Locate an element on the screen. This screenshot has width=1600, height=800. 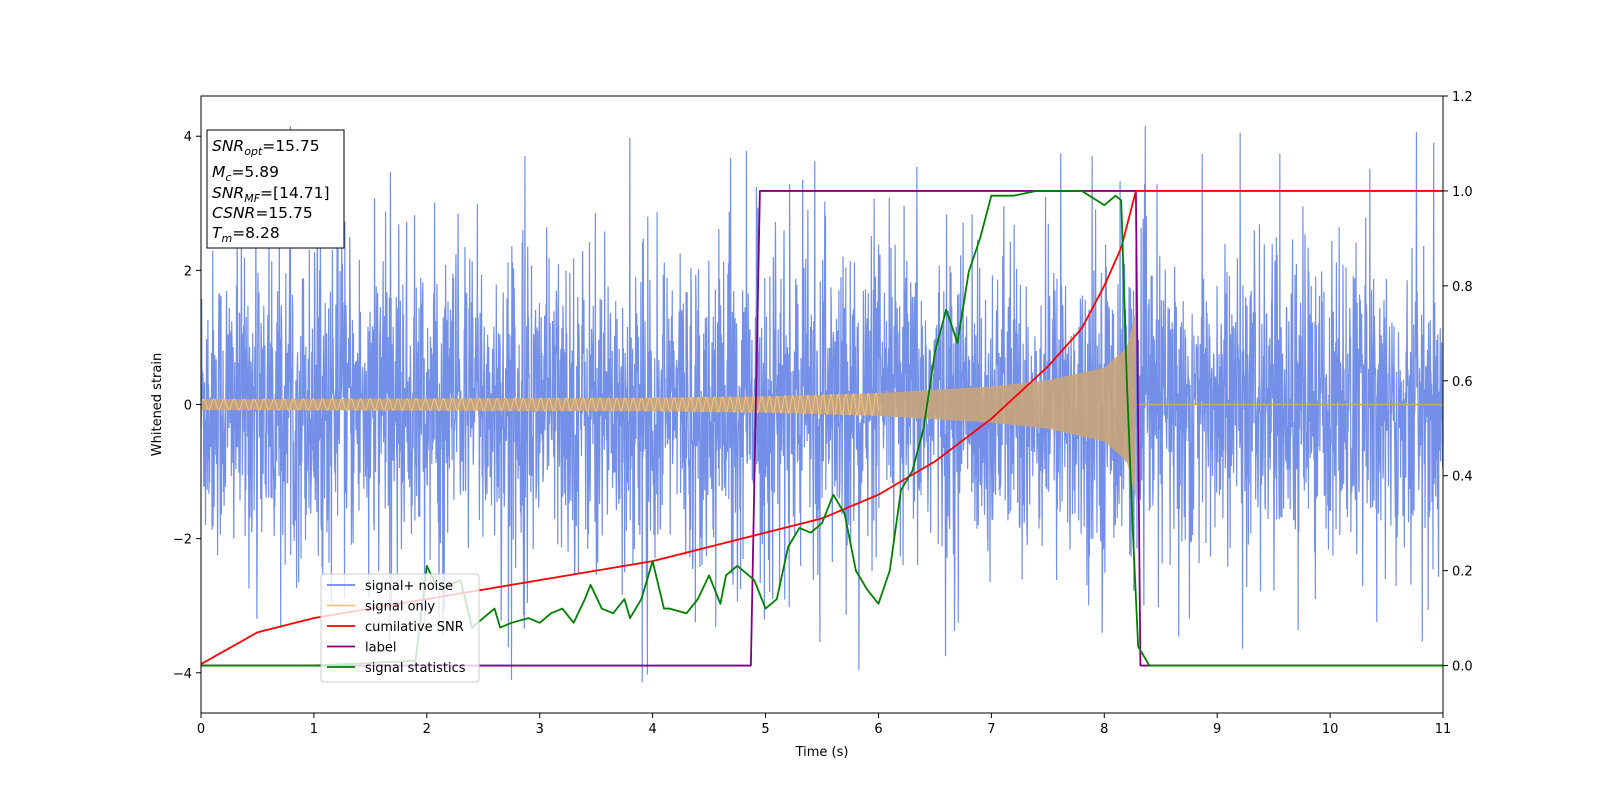
info-csnr: CSNR=15.75 is located at coordinates (262, 213).